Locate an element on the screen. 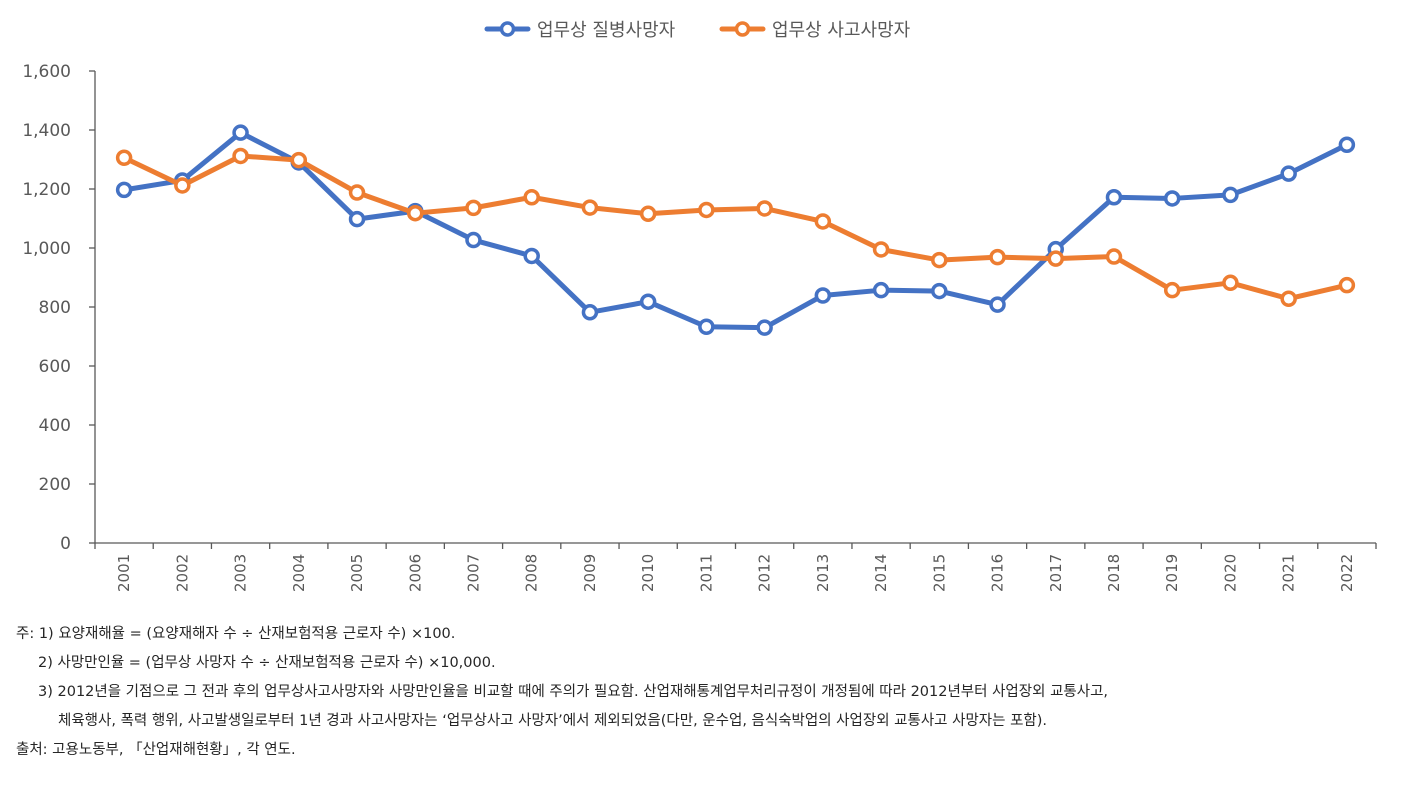 Image resolution: width=1411 pixels, height=803 pixels. x-tick-label: 2009 is located at coordinates (590, 573).